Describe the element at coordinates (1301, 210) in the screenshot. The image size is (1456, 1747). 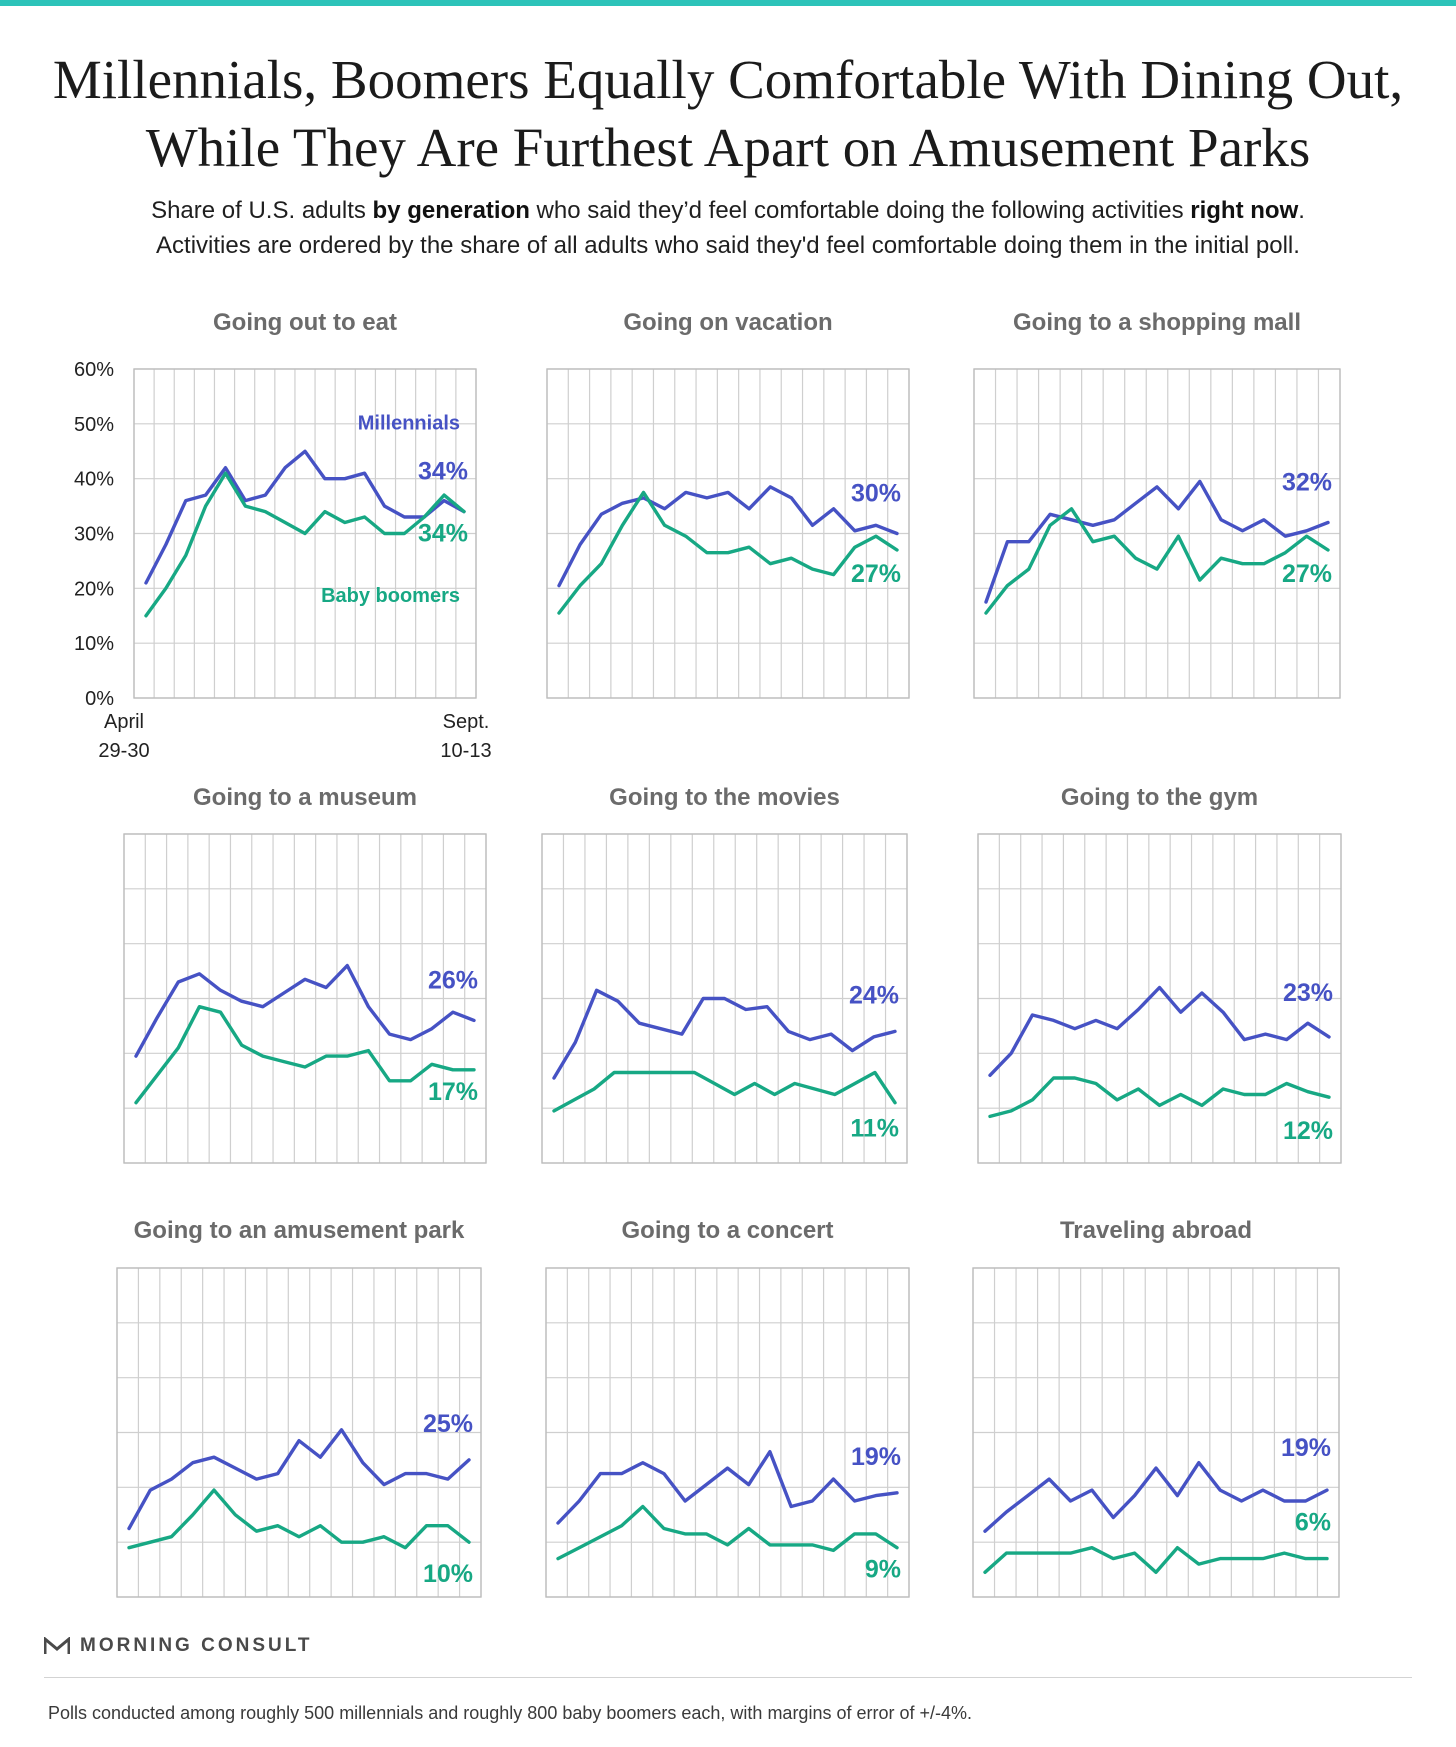
I see `subtitle-text: .` at that location.